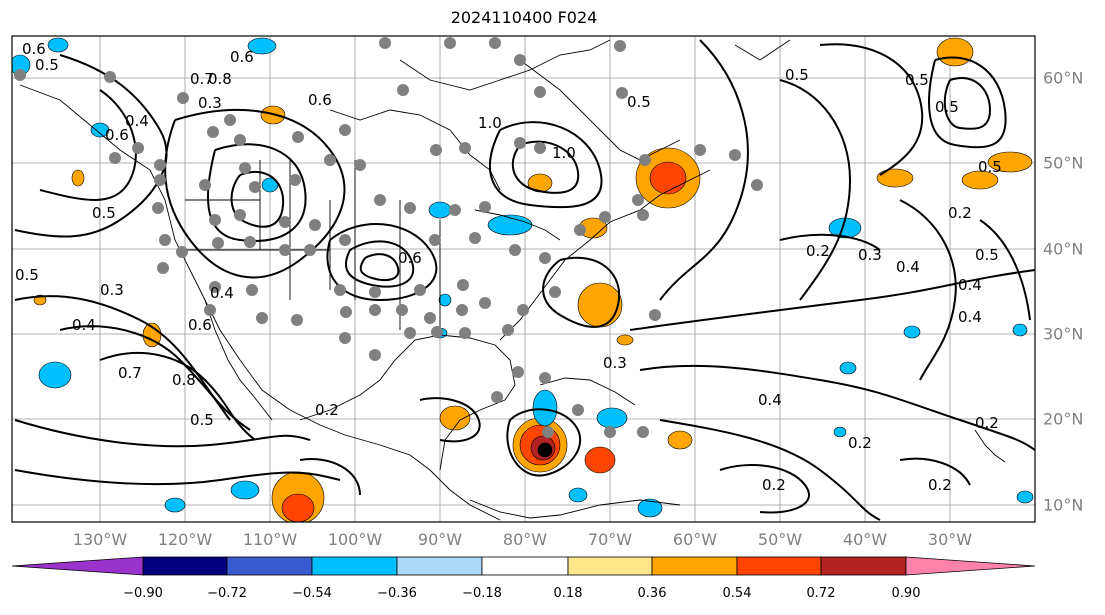 The image size is (1105, 615). What do you see at coordinates (100, 539) in the screenshot?
I see `lon-label: 130°W` at bounding box center [100, 539].